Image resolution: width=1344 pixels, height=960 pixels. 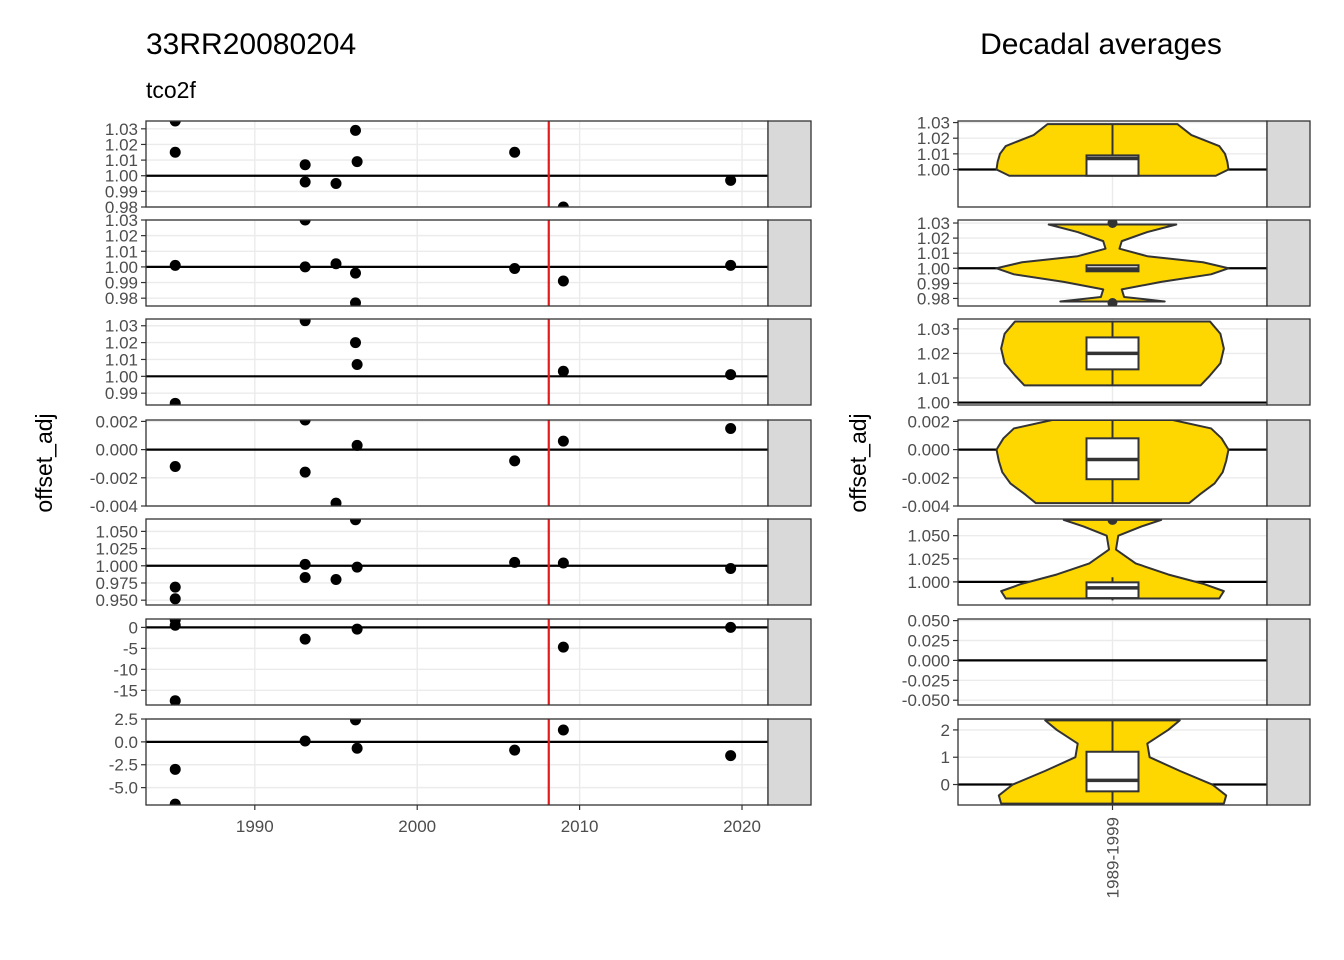 What do you see at coordinates (928, 582) in the screenshot?
I see `y-tick-label: 1.000` at bounding box center [928, 582].